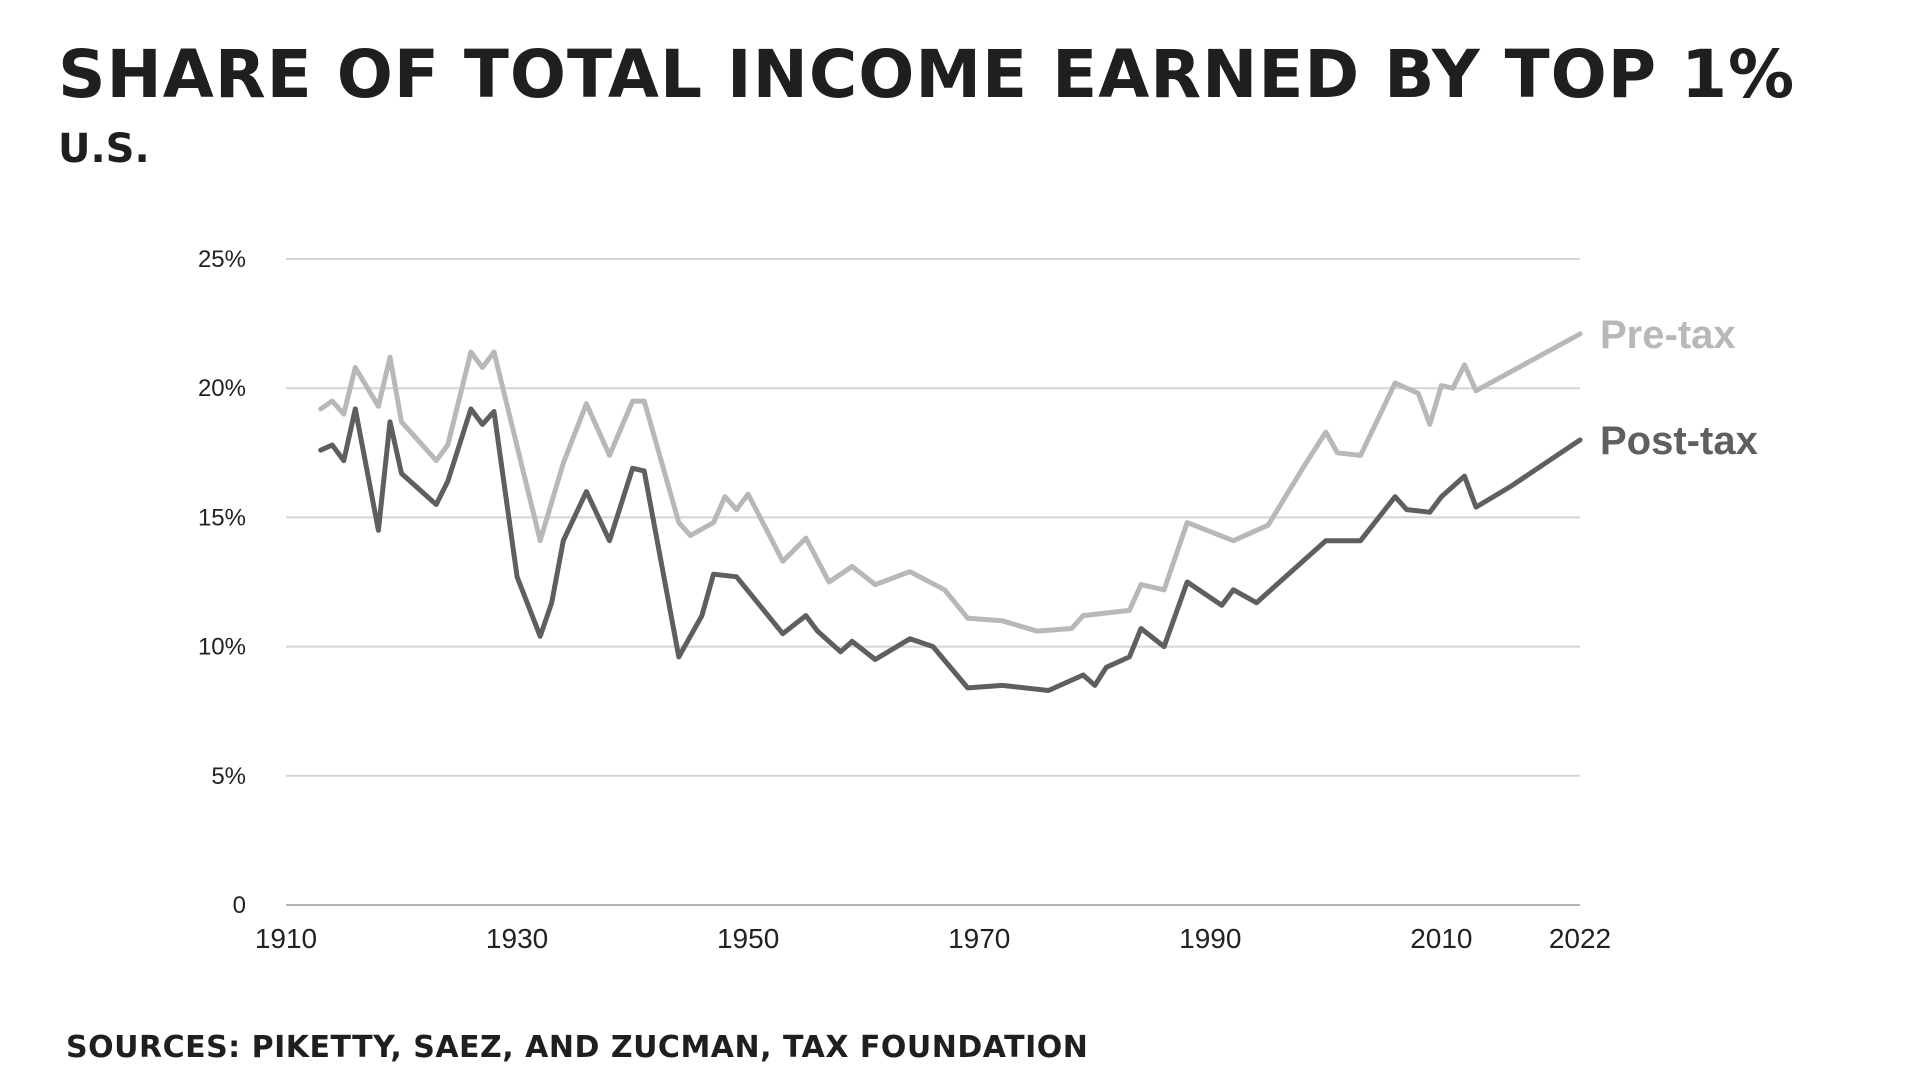  I want to click on x-tick-label: 1910, so click(286, 938).